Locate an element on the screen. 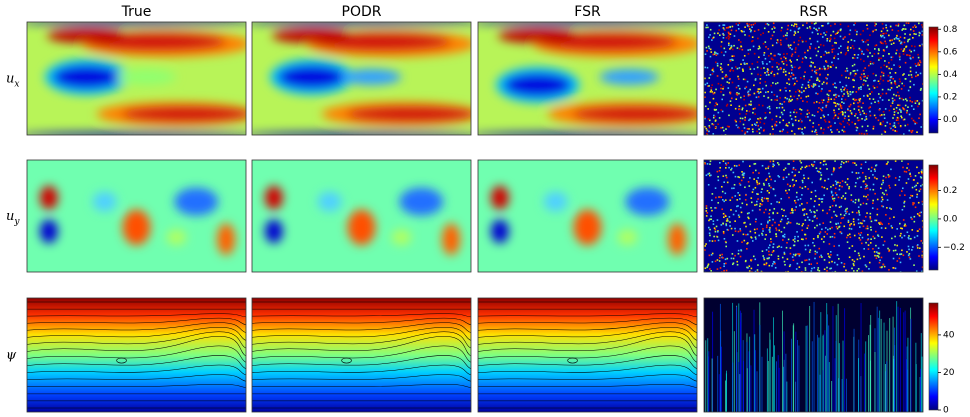 The width and height of the screenshot is (970, 417). colorbar-tick-label: 0.6 is located at coordinates (950, 52).